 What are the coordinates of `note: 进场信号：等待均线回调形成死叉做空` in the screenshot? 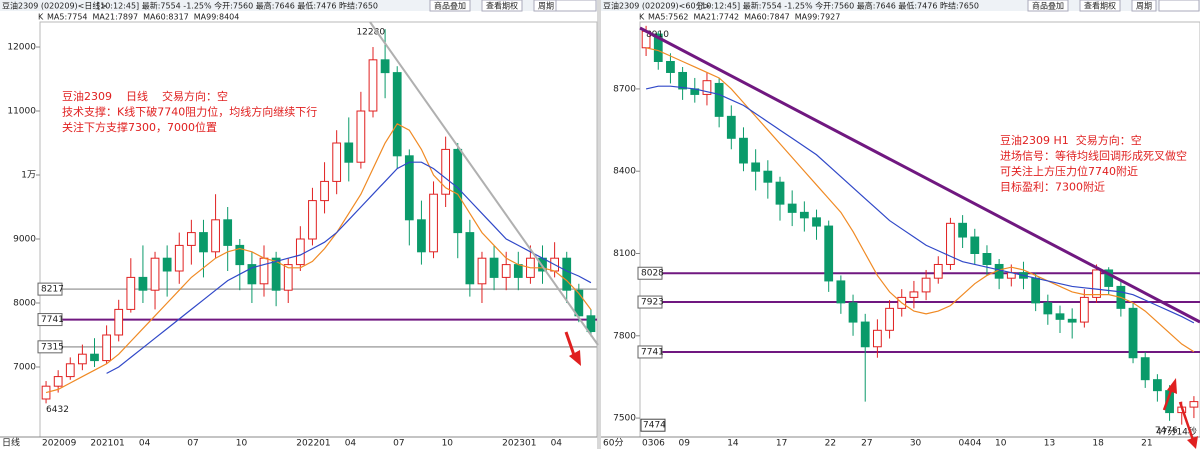 It's located at (1093, 156).